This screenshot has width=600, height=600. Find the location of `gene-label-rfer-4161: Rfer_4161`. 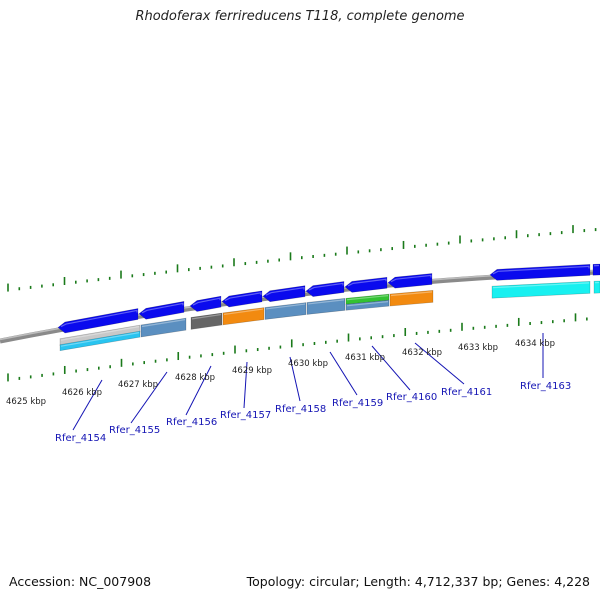

gene-label-rfer-4161: Rfer_4161 is located at coordinates (466, 392).